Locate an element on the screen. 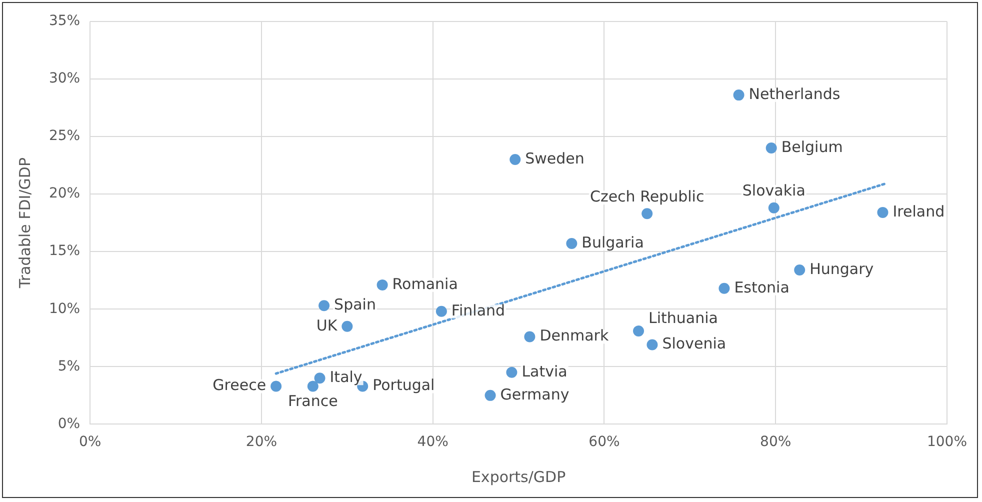 Image resolution: width=982 pixels, height=502 pixels. x-tick-label: 20% is located at coordinates (262, 442).